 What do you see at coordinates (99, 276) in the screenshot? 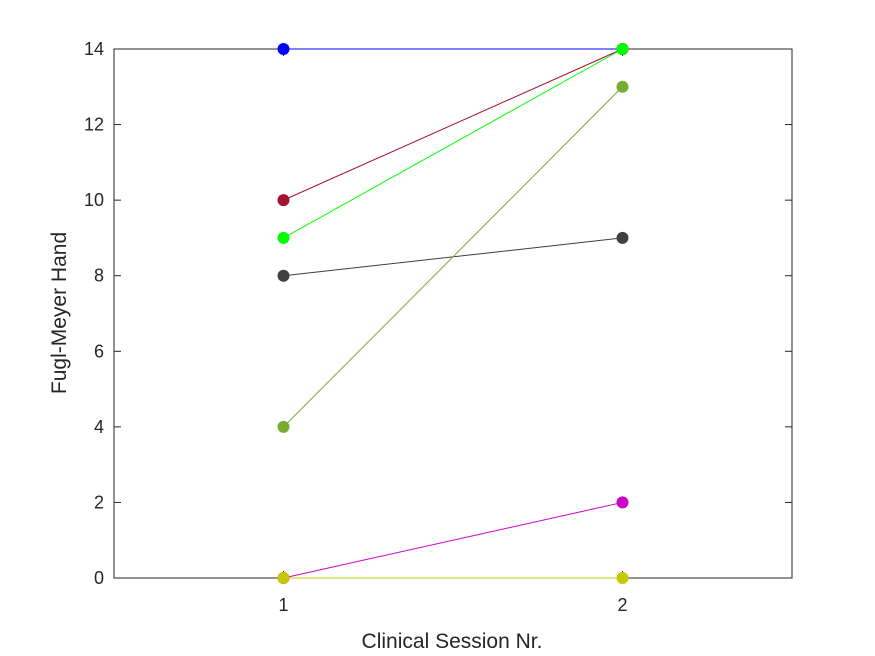
I see `y-tick-label: 8` at bounding box center [99, 276].